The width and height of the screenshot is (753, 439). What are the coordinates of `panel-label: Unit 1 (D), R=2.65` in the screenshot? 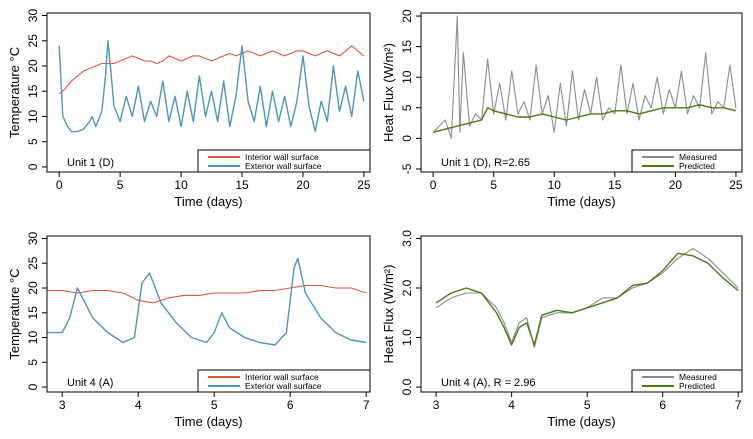 It's located at (485, 163).